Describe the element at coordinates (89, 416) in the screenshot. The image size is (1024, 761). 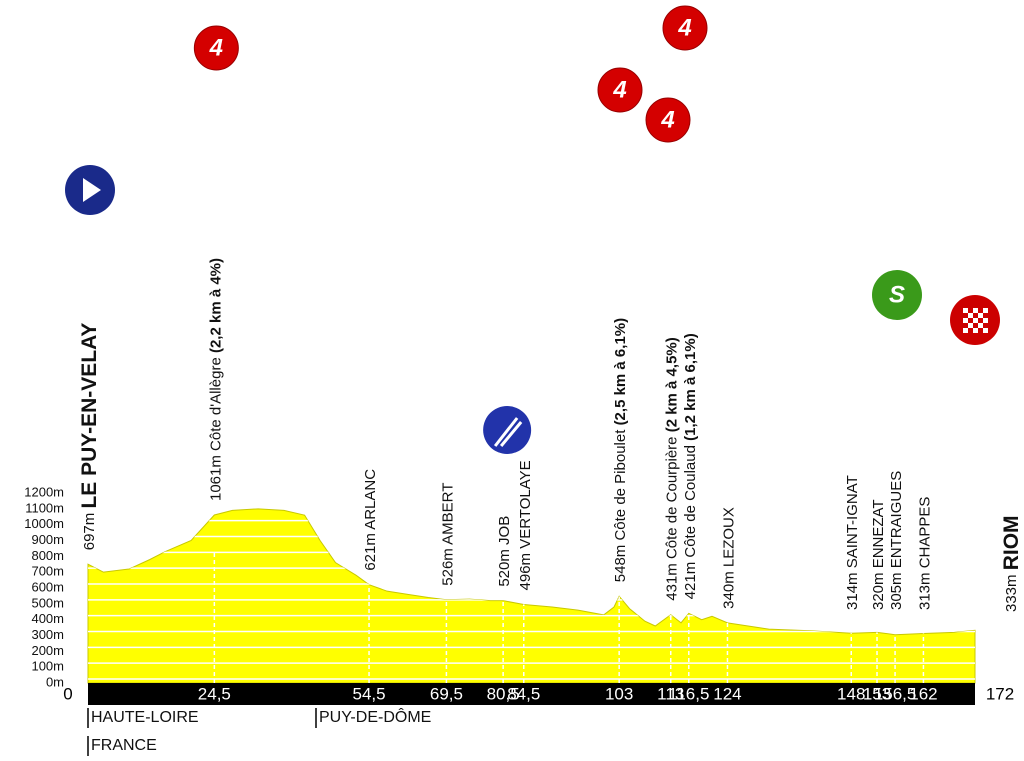
I see `waypoint-name: LE PUY-EN-VELAY` at that location.